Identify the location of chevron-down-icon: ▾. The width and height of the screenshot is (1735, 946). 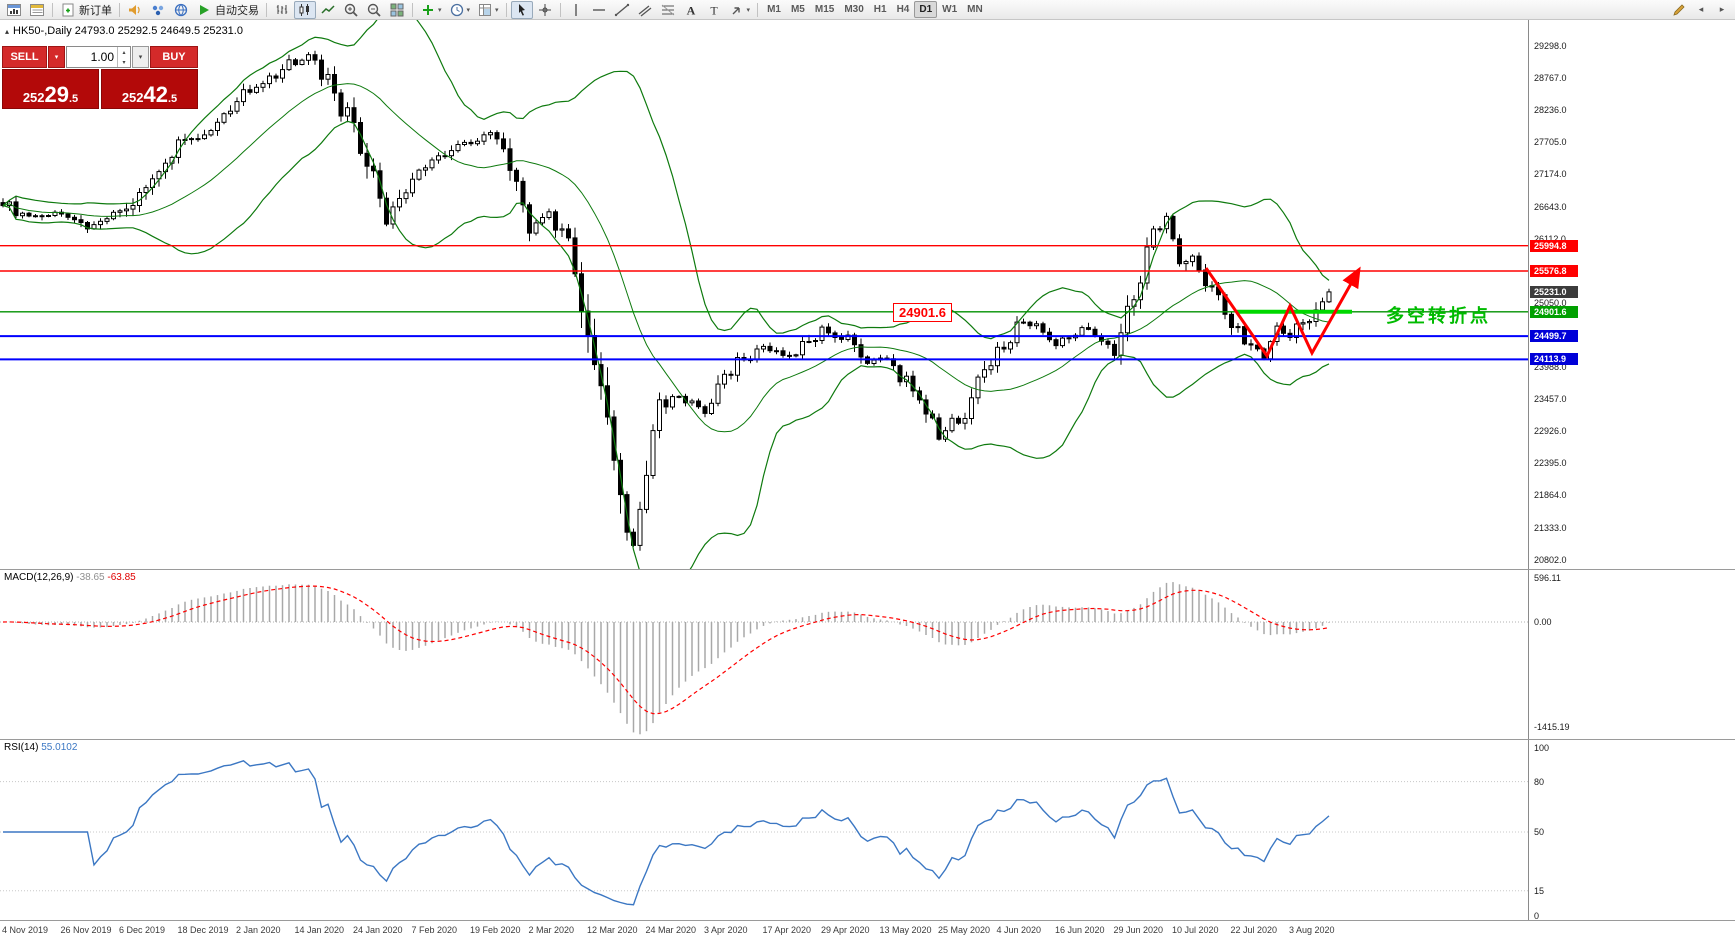
(748, 10).